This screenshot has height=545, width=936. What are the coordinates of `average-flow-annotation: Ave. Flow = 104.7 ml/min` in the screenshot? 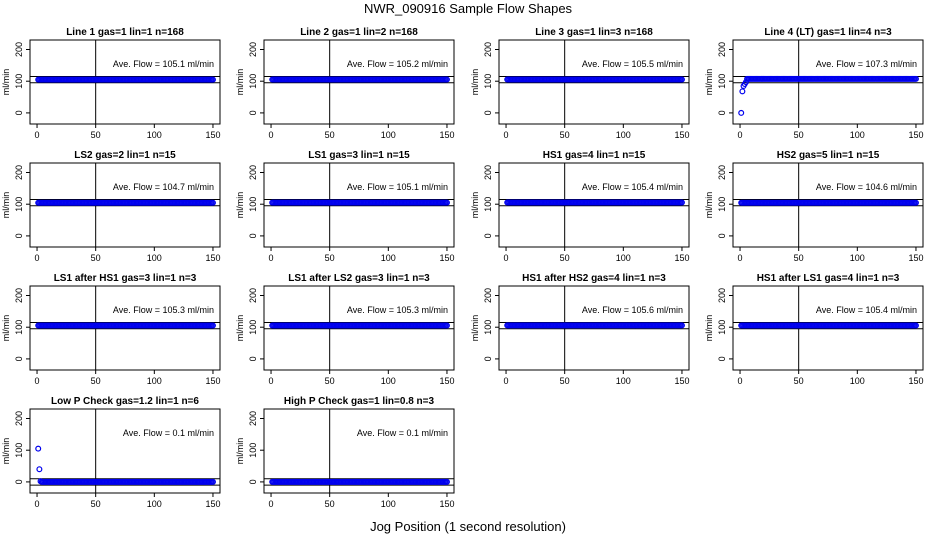 It's located at (163, 187).